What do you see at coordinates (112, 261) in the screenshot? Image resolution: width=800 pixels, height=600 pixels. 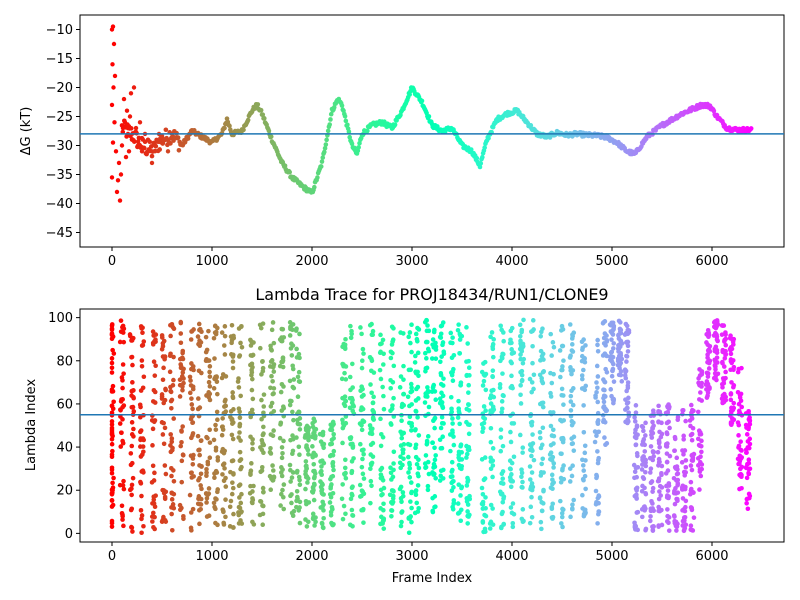 I see `x-tick-label: 0` at bounding box center [112, 261].